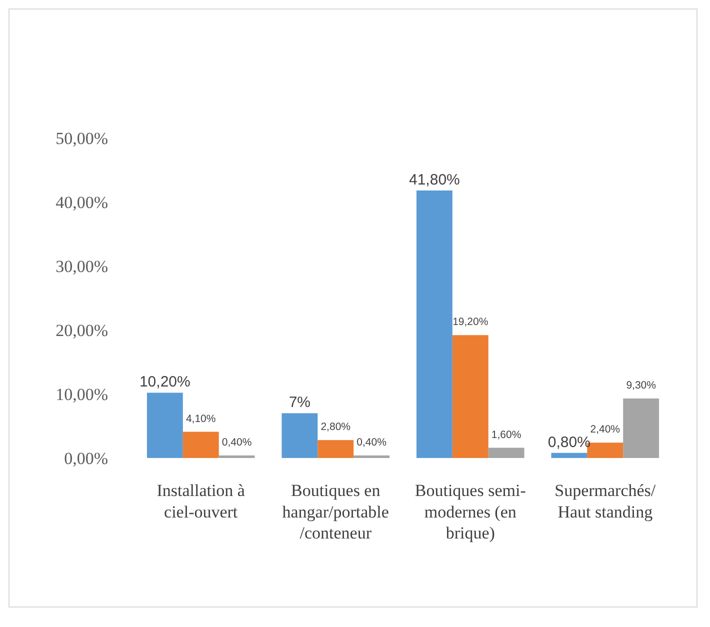 Image resolution: width=710 pixels, height=627 pixels. Describe the element at coordinates (164, 382) in the screenshot. I see `data-label: 10,20%` at that location.